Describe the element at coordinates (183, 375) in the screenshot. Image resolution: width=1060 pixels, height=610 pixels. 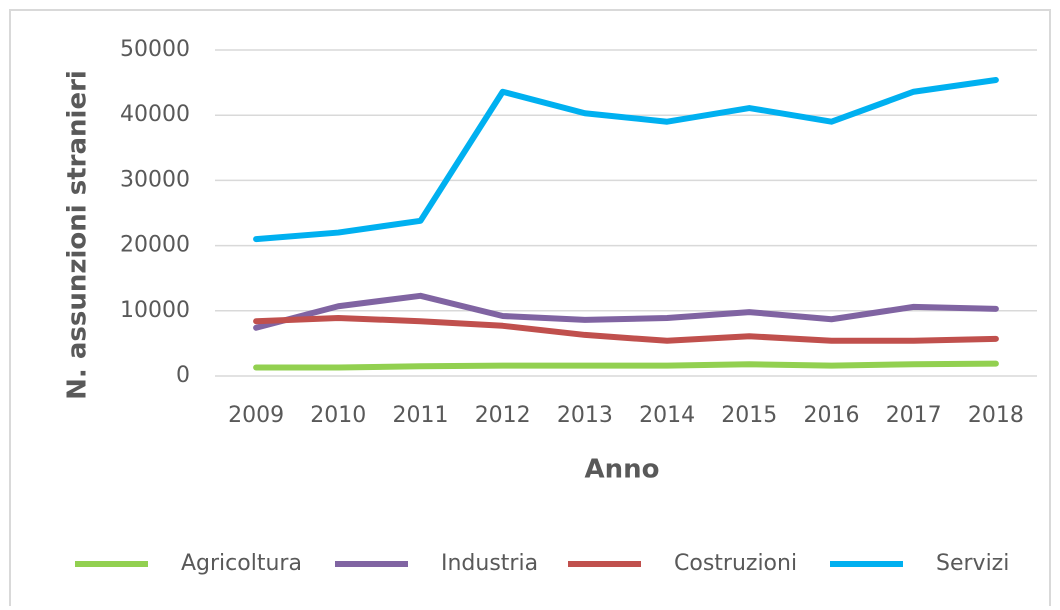
I see `y-tick-label: 0` at that location.